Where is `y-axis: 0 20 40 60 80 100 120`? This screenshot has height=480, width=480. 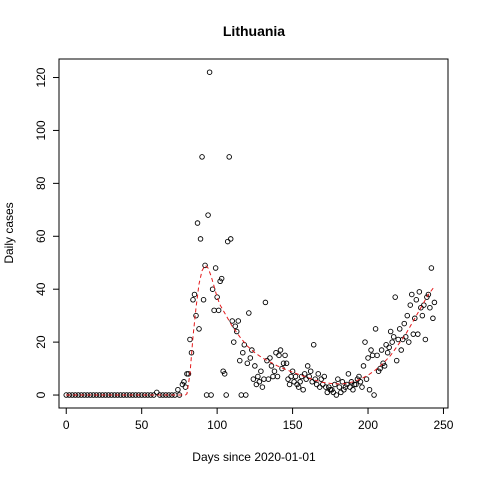
y-axis: 0 20 40 60 80 100 120 is located at coordinates (46, 232).